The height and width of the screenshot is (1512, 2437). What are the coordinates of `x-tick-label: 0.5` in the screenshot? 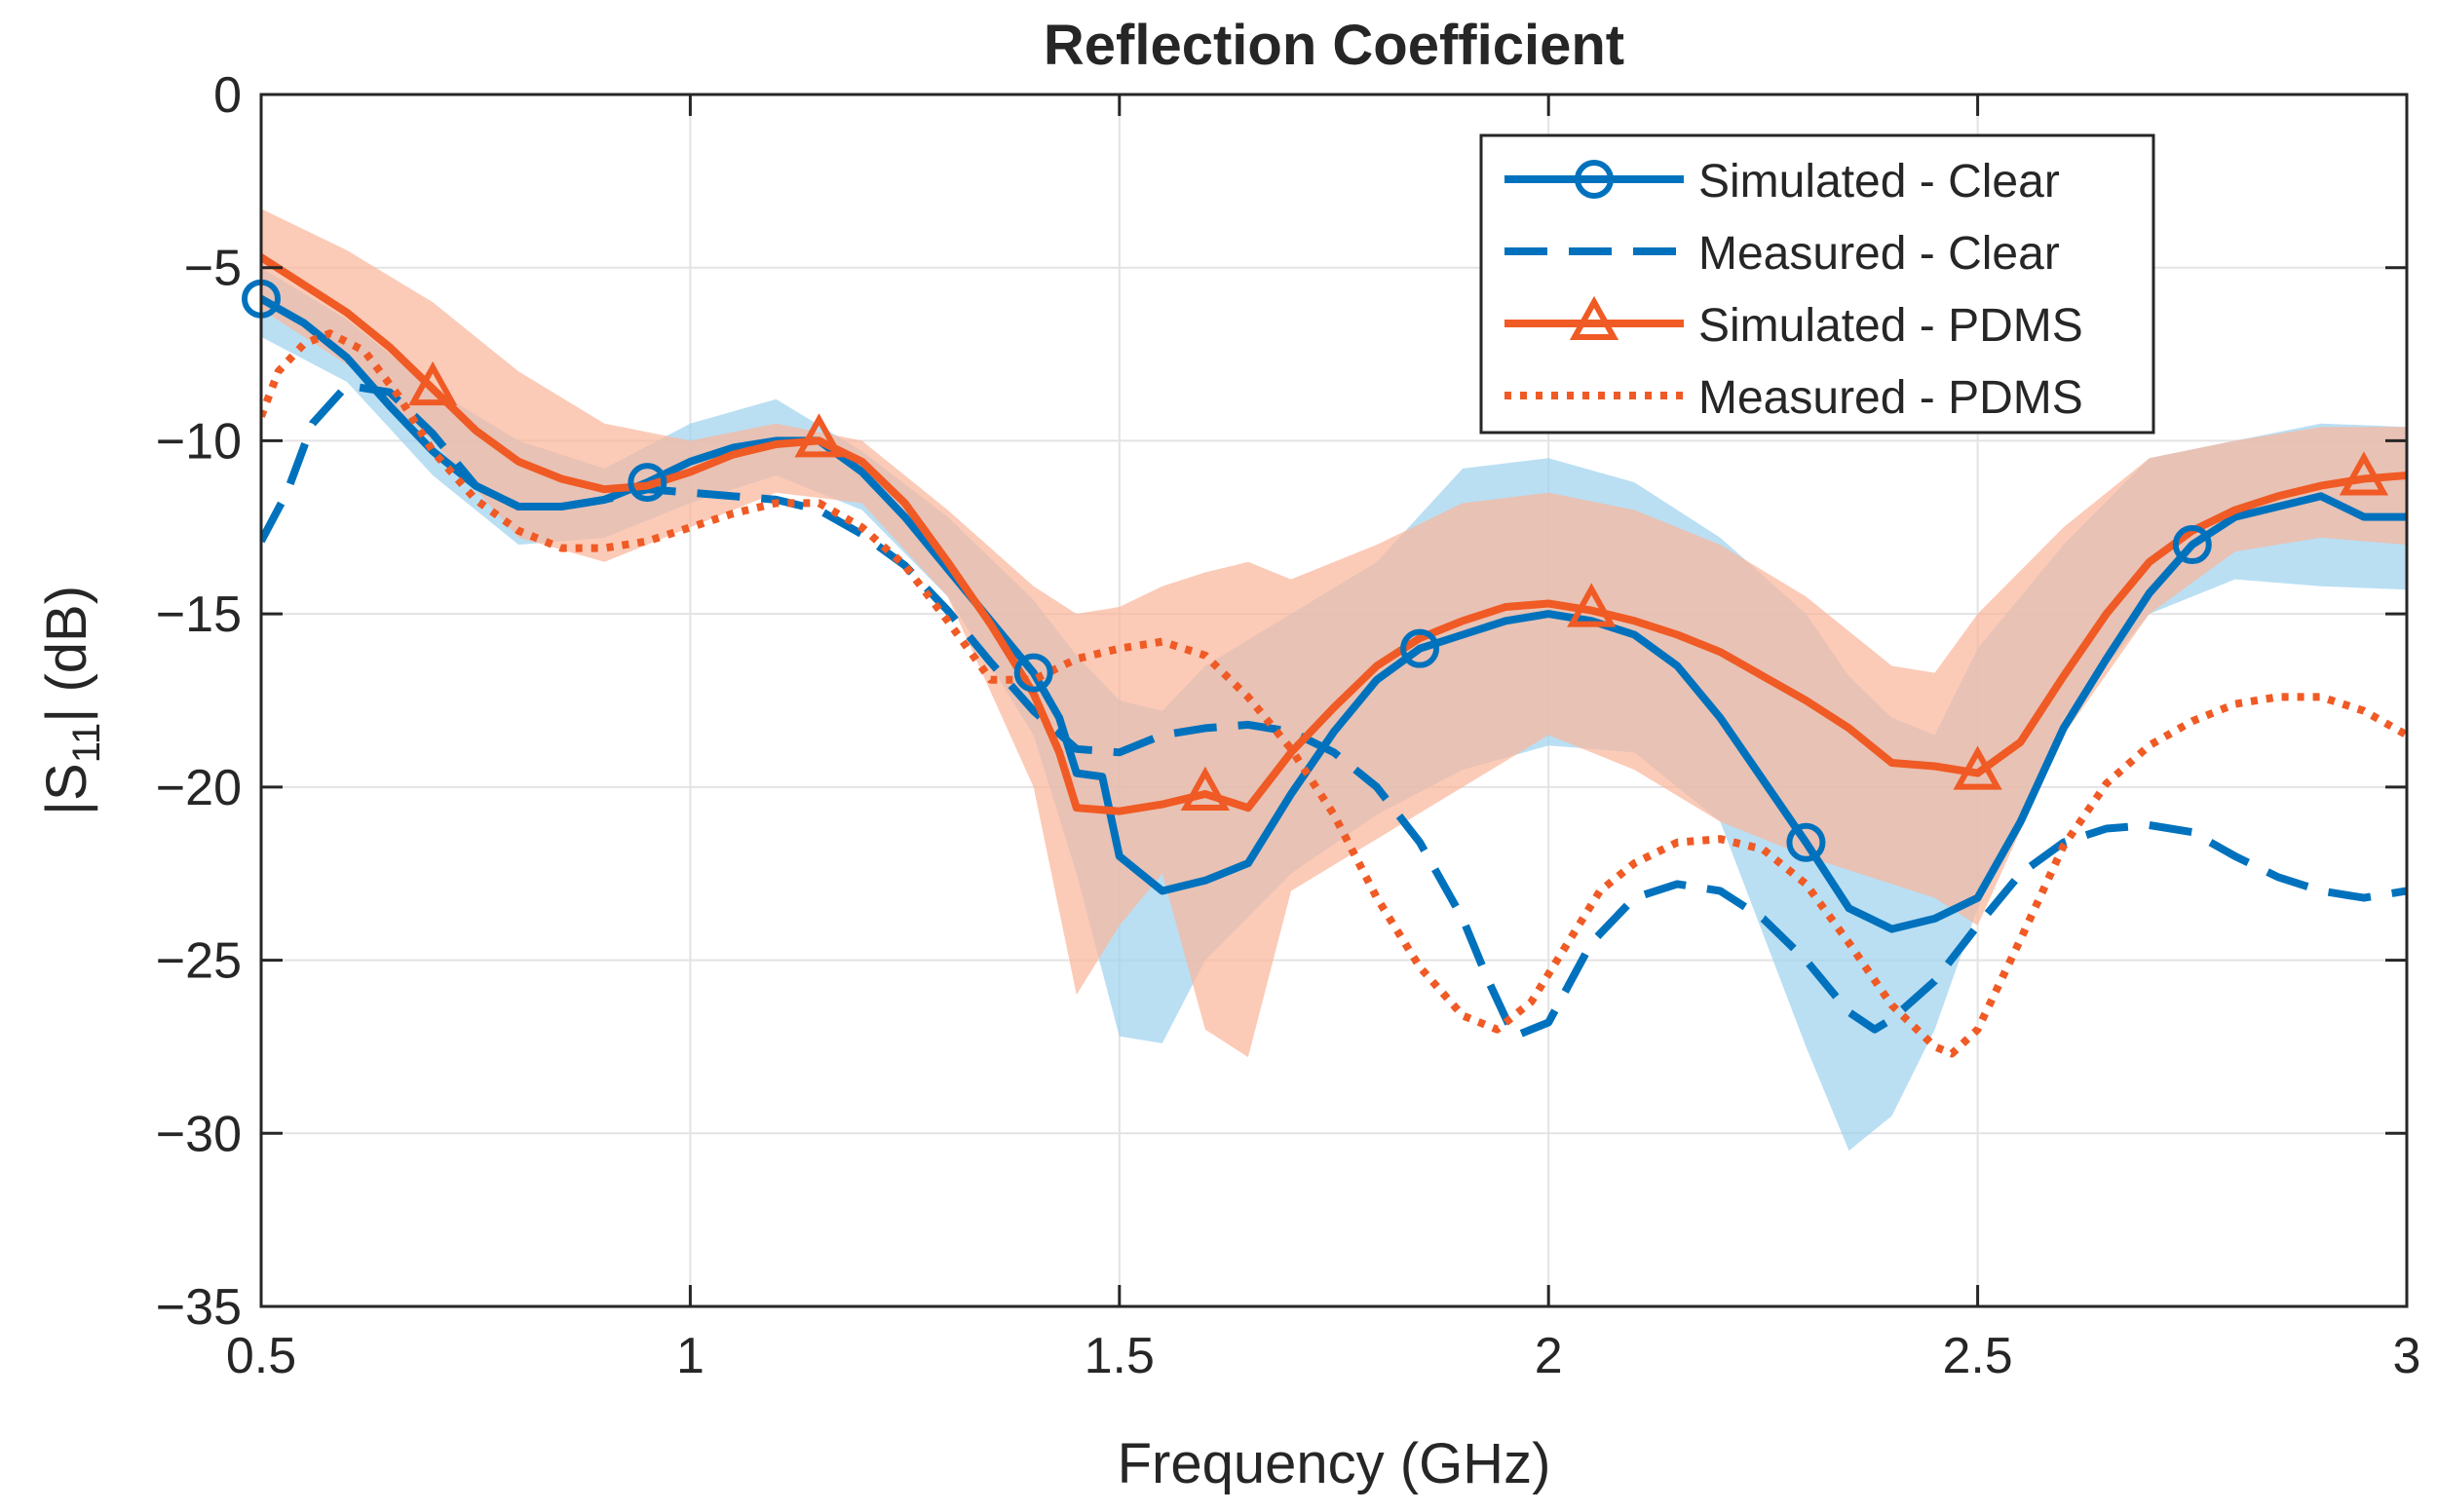 It's located at (261, 1356).